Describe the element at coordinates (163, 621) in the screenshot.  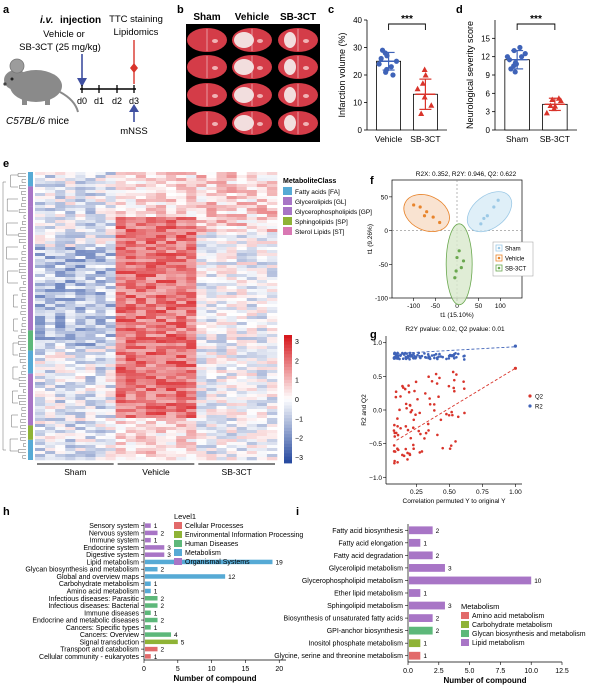
I see `value-label: 2` at that location.